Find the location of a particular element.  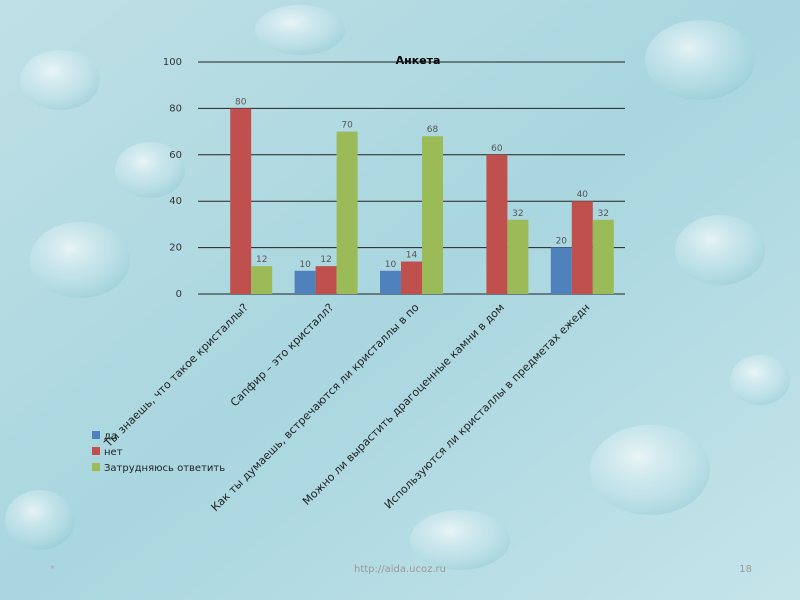

y-tick-label: 20 is located at coordinates (175, 248).